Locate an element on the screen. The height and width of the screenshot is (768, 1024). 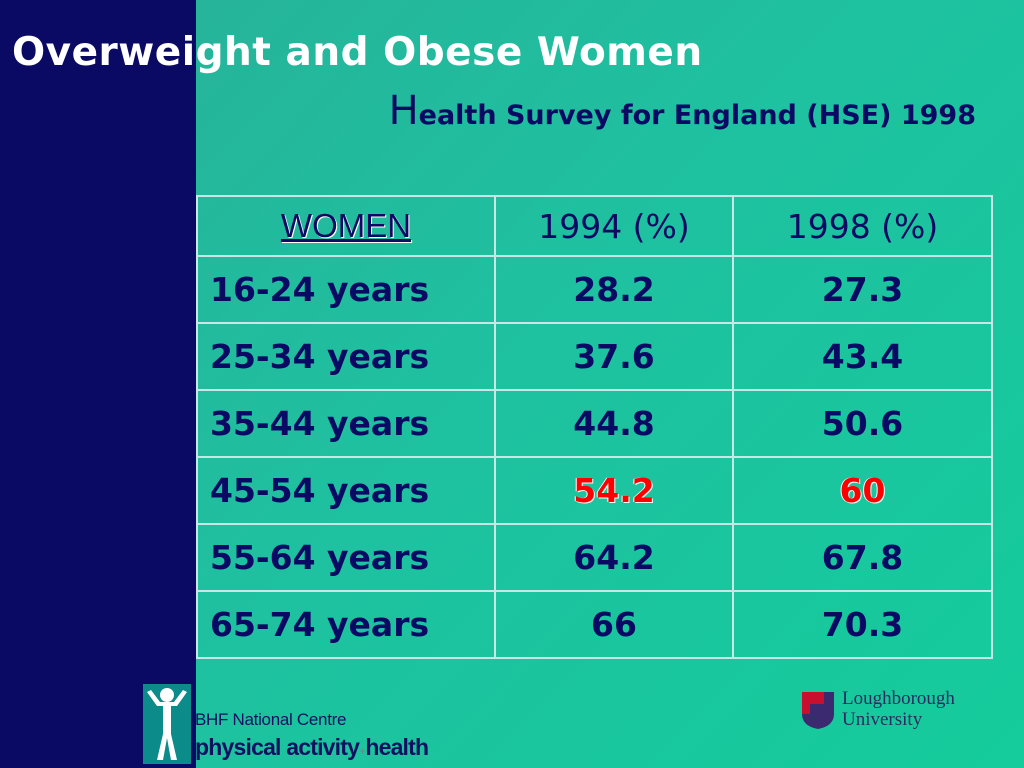
table-row: 35-44 years 44.8 50.6 is located at coordinates (594, 423).